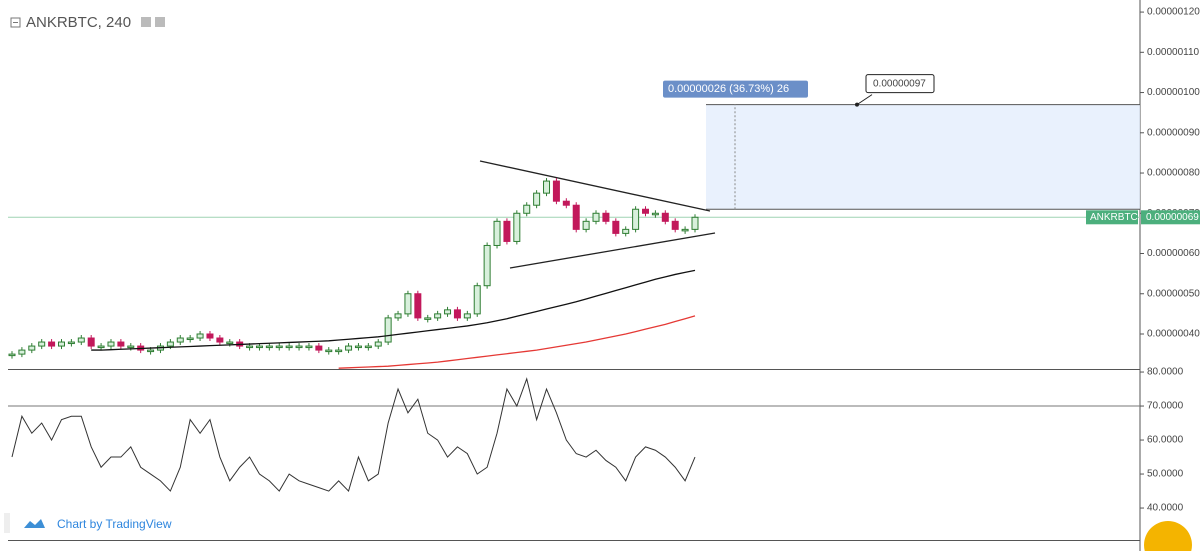 The width and height of the screenshot is (1200, 556). Describe the element at coordinates (1165, 508) in the screenshot. I see `rsi-tick-label: 40.0000` at that location.